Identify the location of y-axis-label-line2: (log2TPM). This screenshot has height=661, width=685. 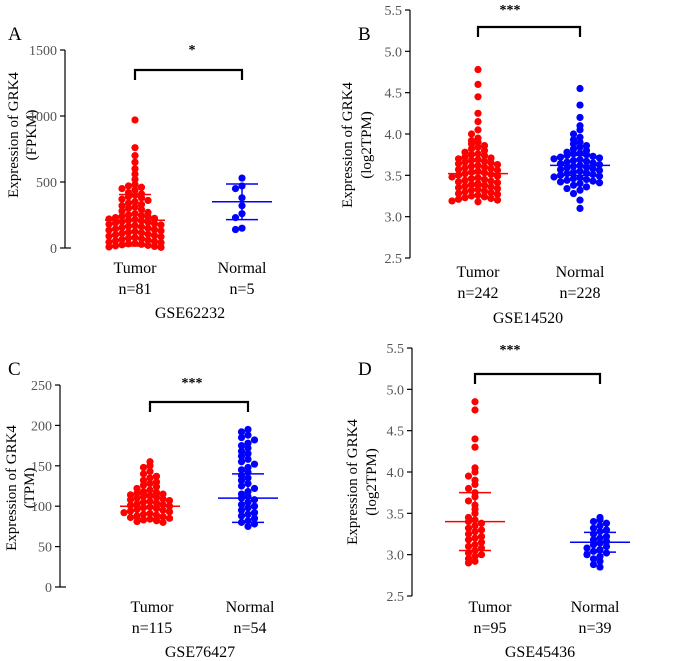
(367, 145).